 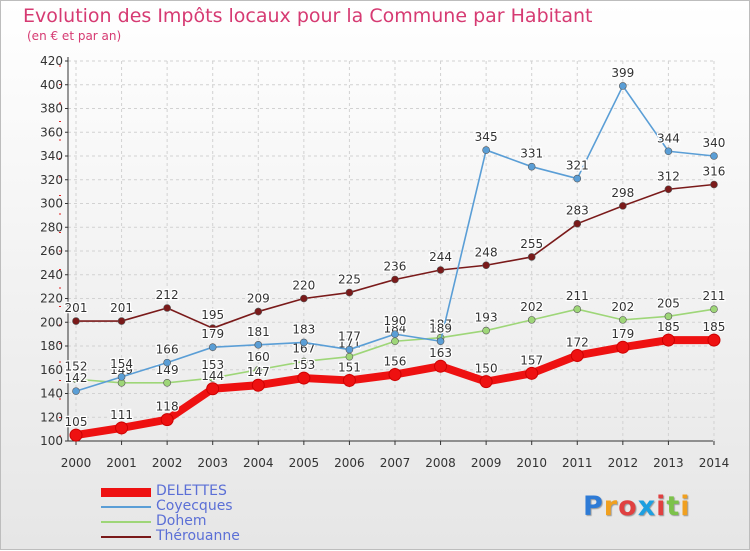 What do you see at coordinates (51, 299) in the screenshot?
I see `y-tick-label: 220` at bounding box center [51, 299].